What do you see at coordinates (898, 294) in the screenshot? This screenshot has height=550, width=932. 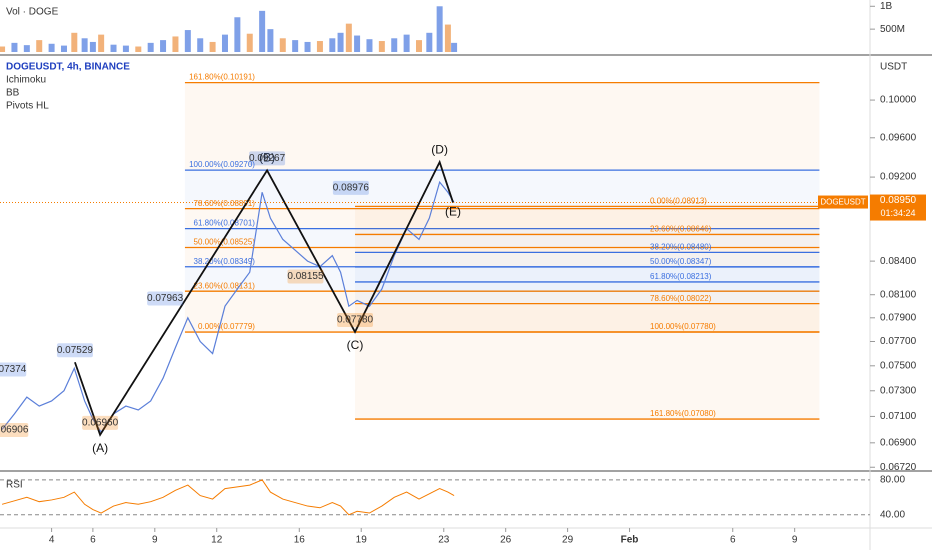 I see `y-tick-label: 0.08100` at bounding box center [898, 294].